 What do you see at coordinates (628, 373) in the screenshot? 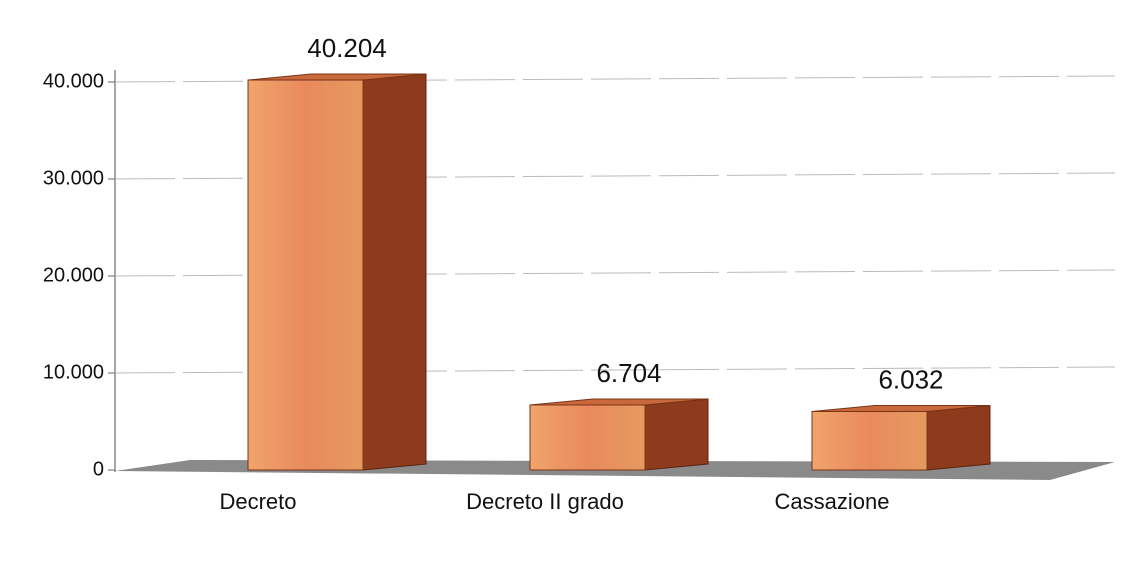
I see `value-label: 6.704` at bounding box center [628, 373].